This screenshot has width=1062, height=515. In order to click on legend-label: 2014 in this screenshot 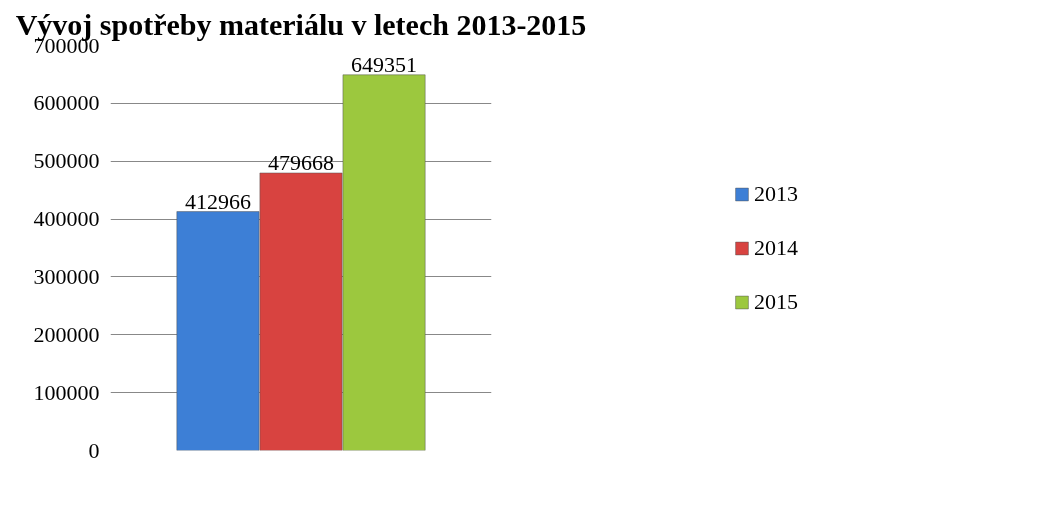, I will do `click(776, 247)`.